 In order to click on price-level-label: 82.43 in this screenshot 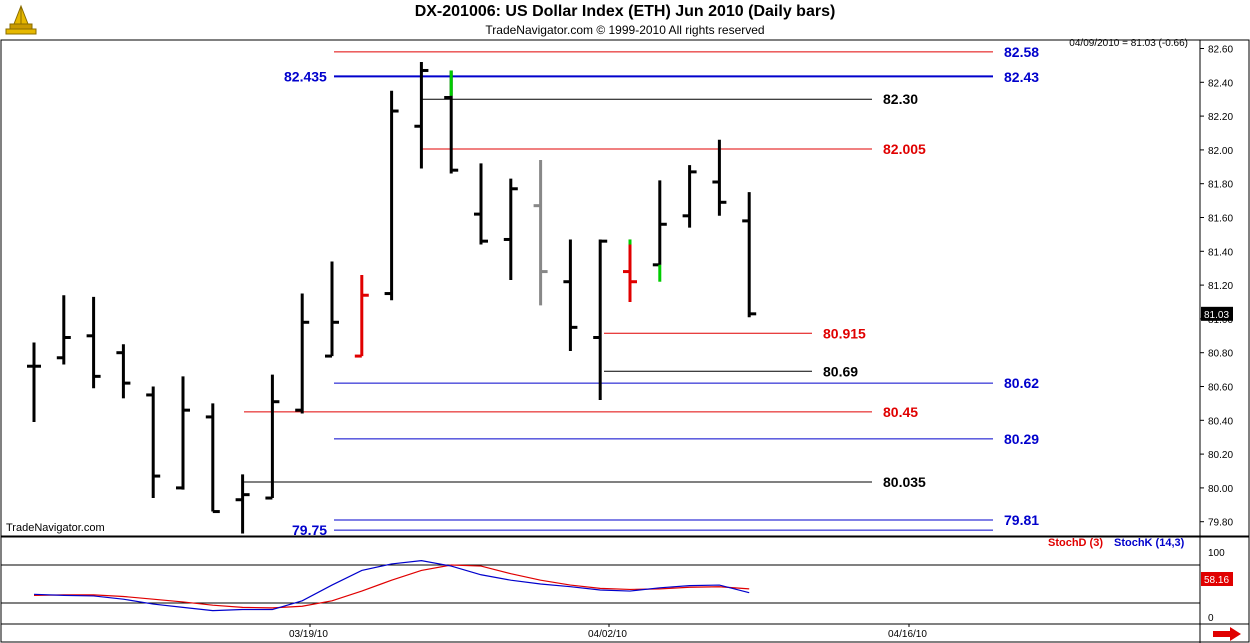, I will do `click(1021, 77)`.